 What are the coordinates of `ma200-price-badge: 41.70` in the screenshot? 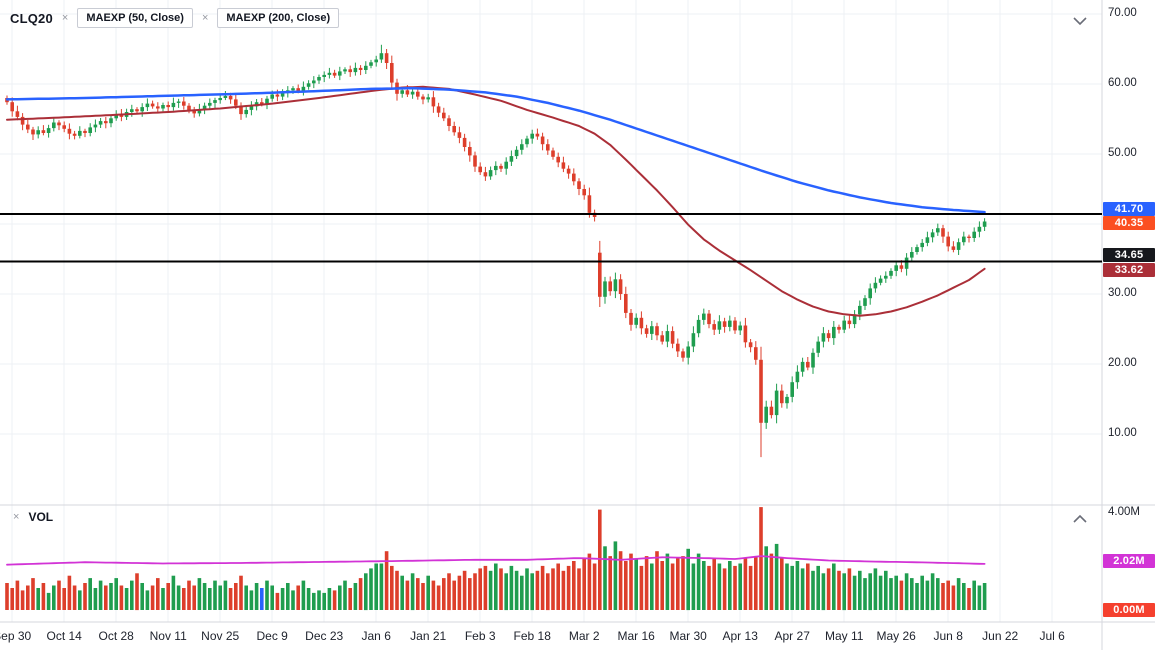 It's located at (1129, 209).